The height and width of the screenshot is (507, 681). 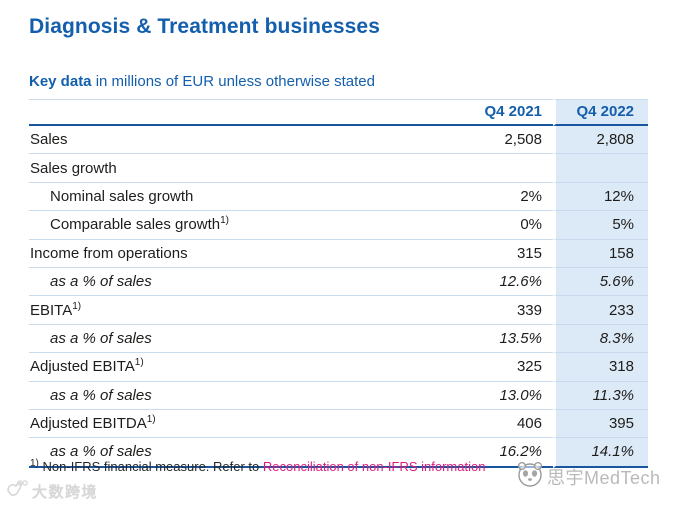 What do you see at coordinates (73, 168) in the screenshot?
I see `row-label: Sales growth` at bounding box center [73, 168].